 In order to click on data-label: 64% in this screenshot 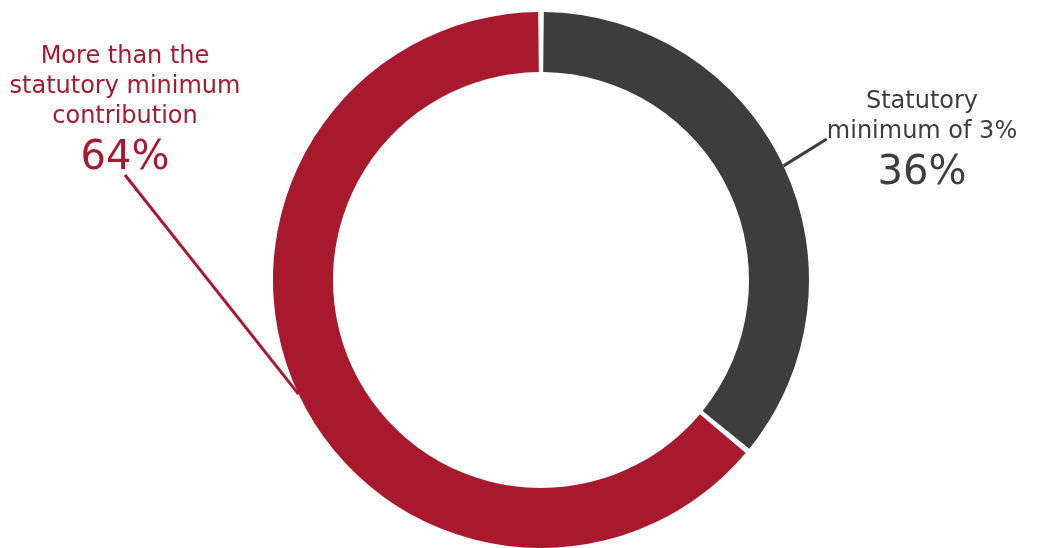, I will do `click(125, 155)`.